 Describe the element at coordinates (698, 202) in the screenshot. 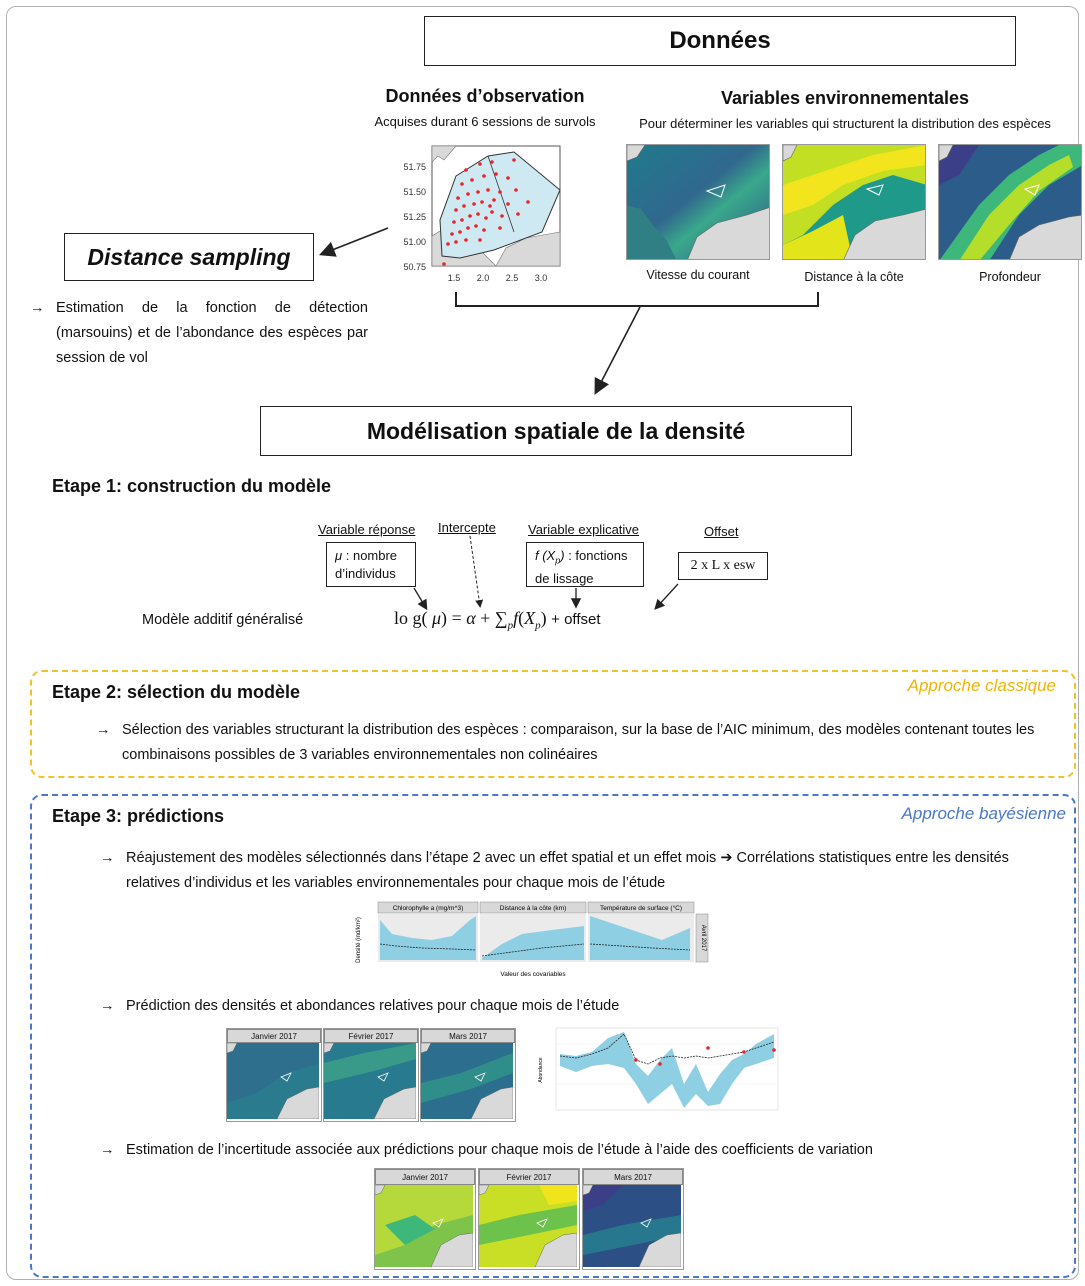

I see `current-speed-map` at that location.